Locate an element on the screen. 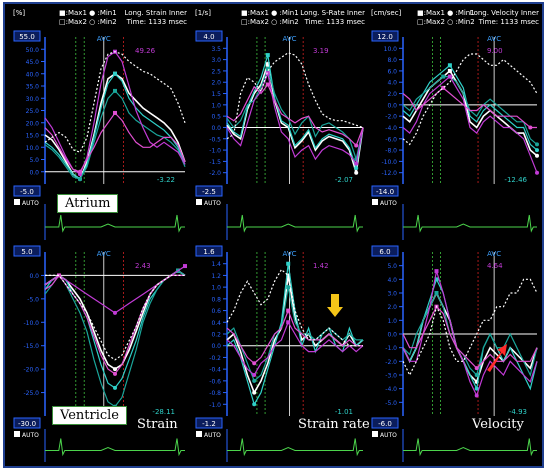 This screenshot has height=473, width=550. y-tick-label: 15.0 is located at coordinates (33, 136).